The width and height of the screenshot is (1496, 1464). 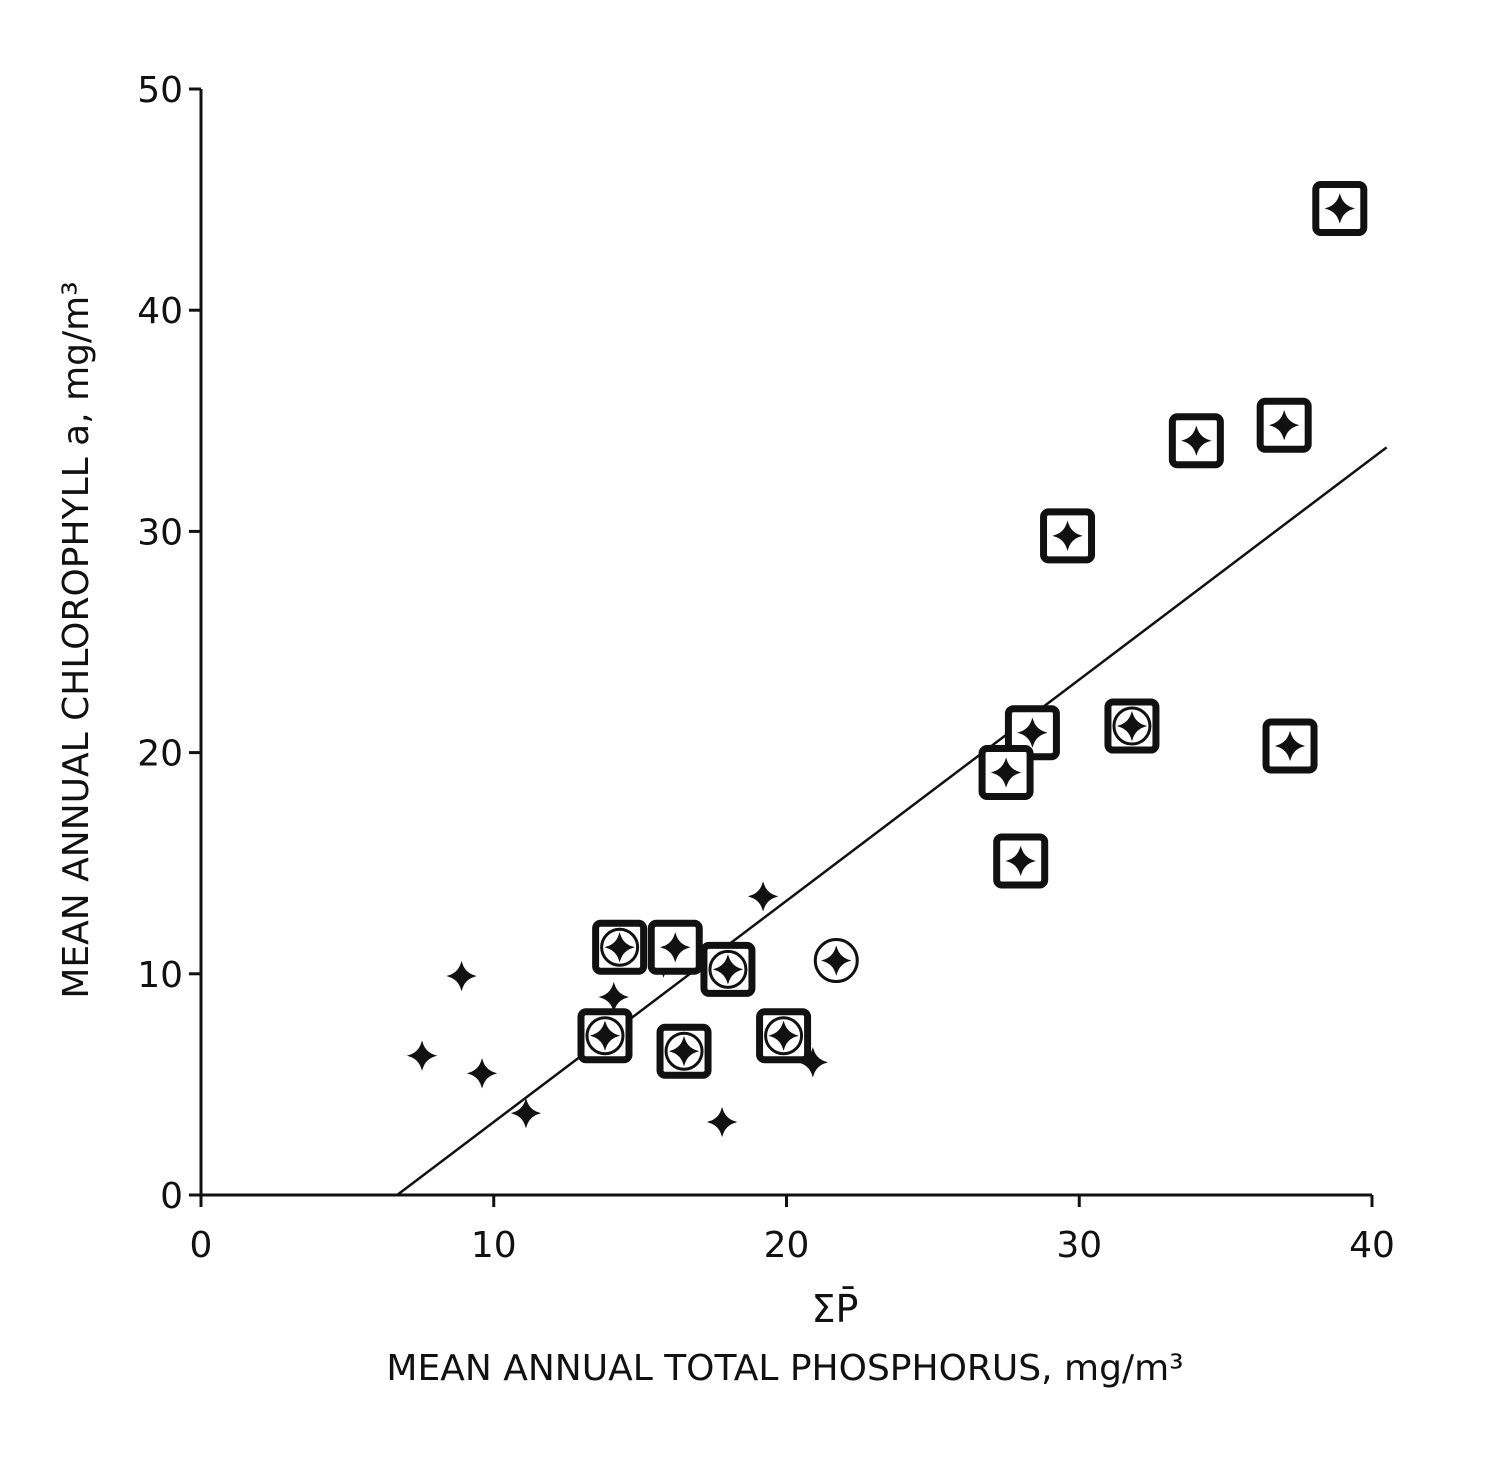 What do you see at coordinates (160, 754) in the screenshot?
I see `y-tick-label: 20` at bounding box center [160, 754].